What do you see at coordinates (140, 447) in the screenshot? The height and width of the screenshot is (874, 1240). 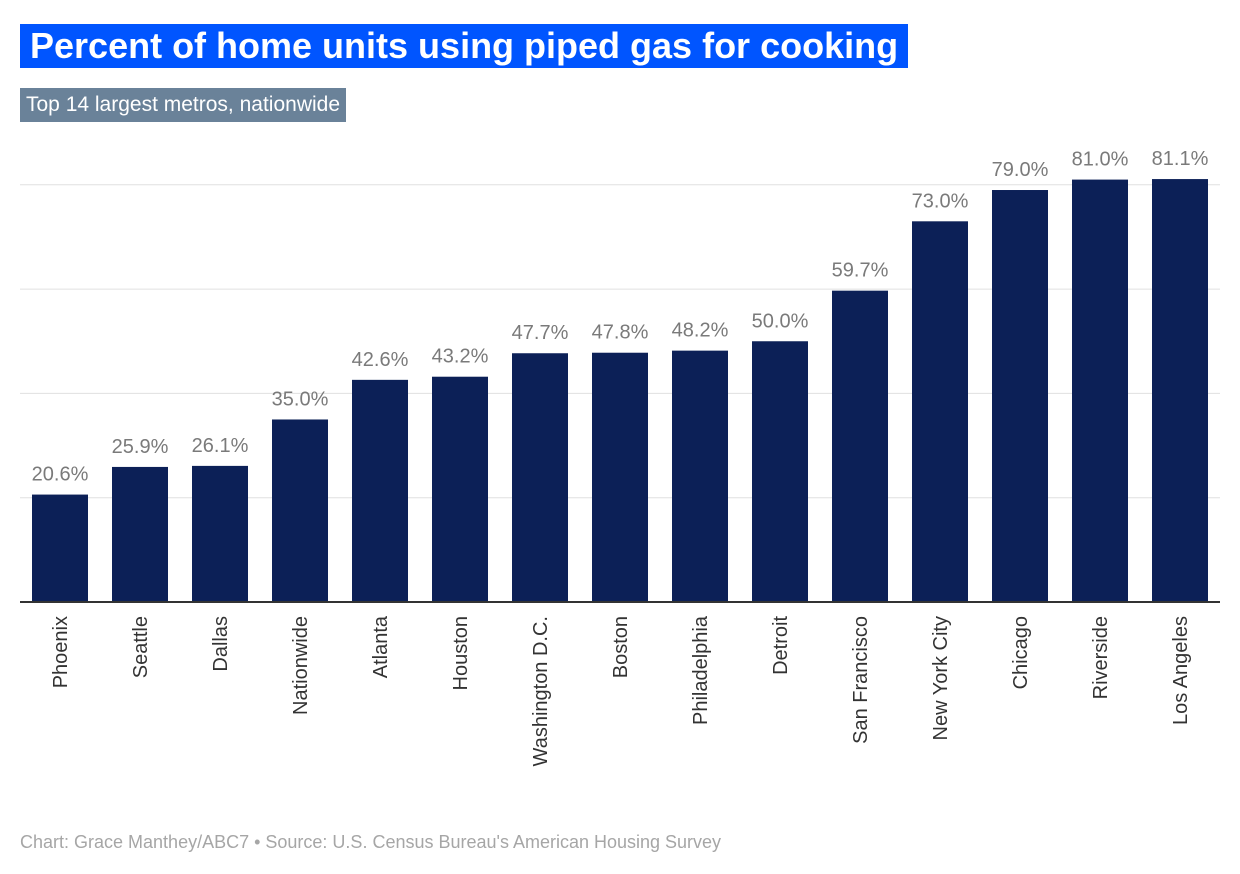 I see `data-label: 25.9%` at bounding box center [140, 447].